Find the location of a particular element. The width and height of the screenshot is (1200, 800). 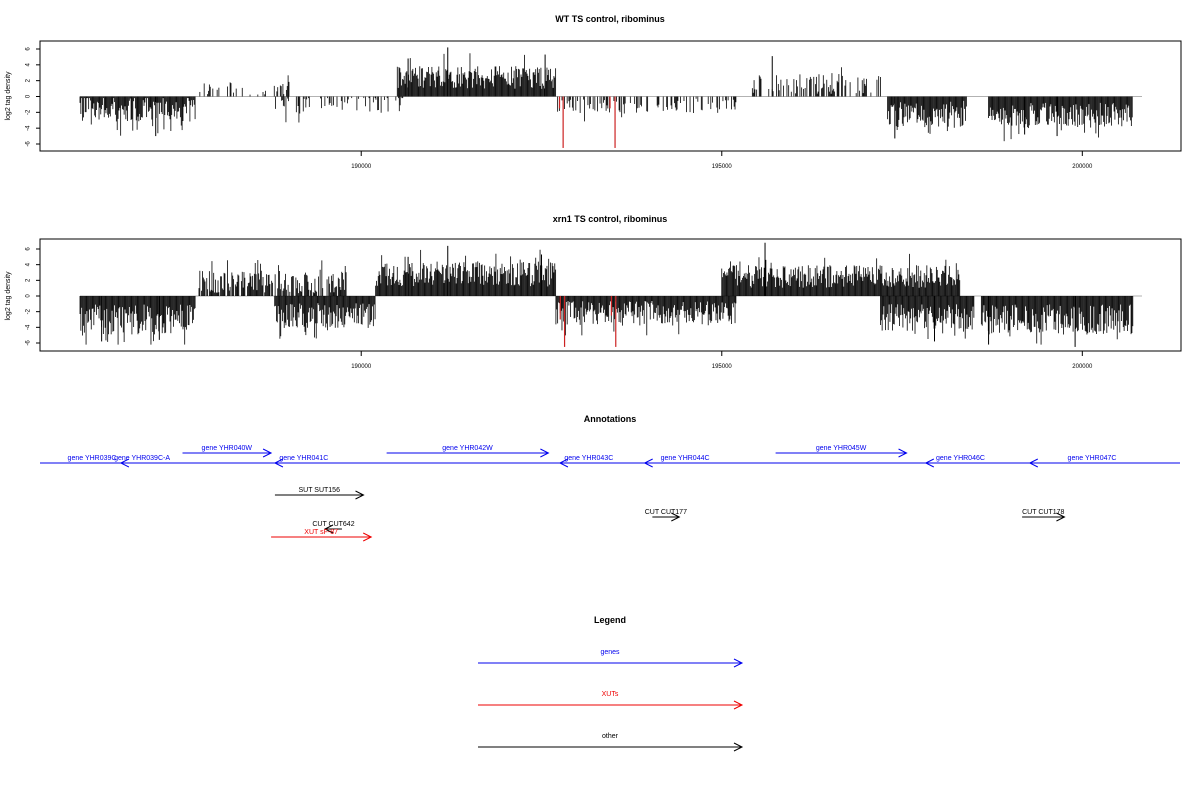

feature-label: CUT CUT642 is located at coordinates (333, 524).